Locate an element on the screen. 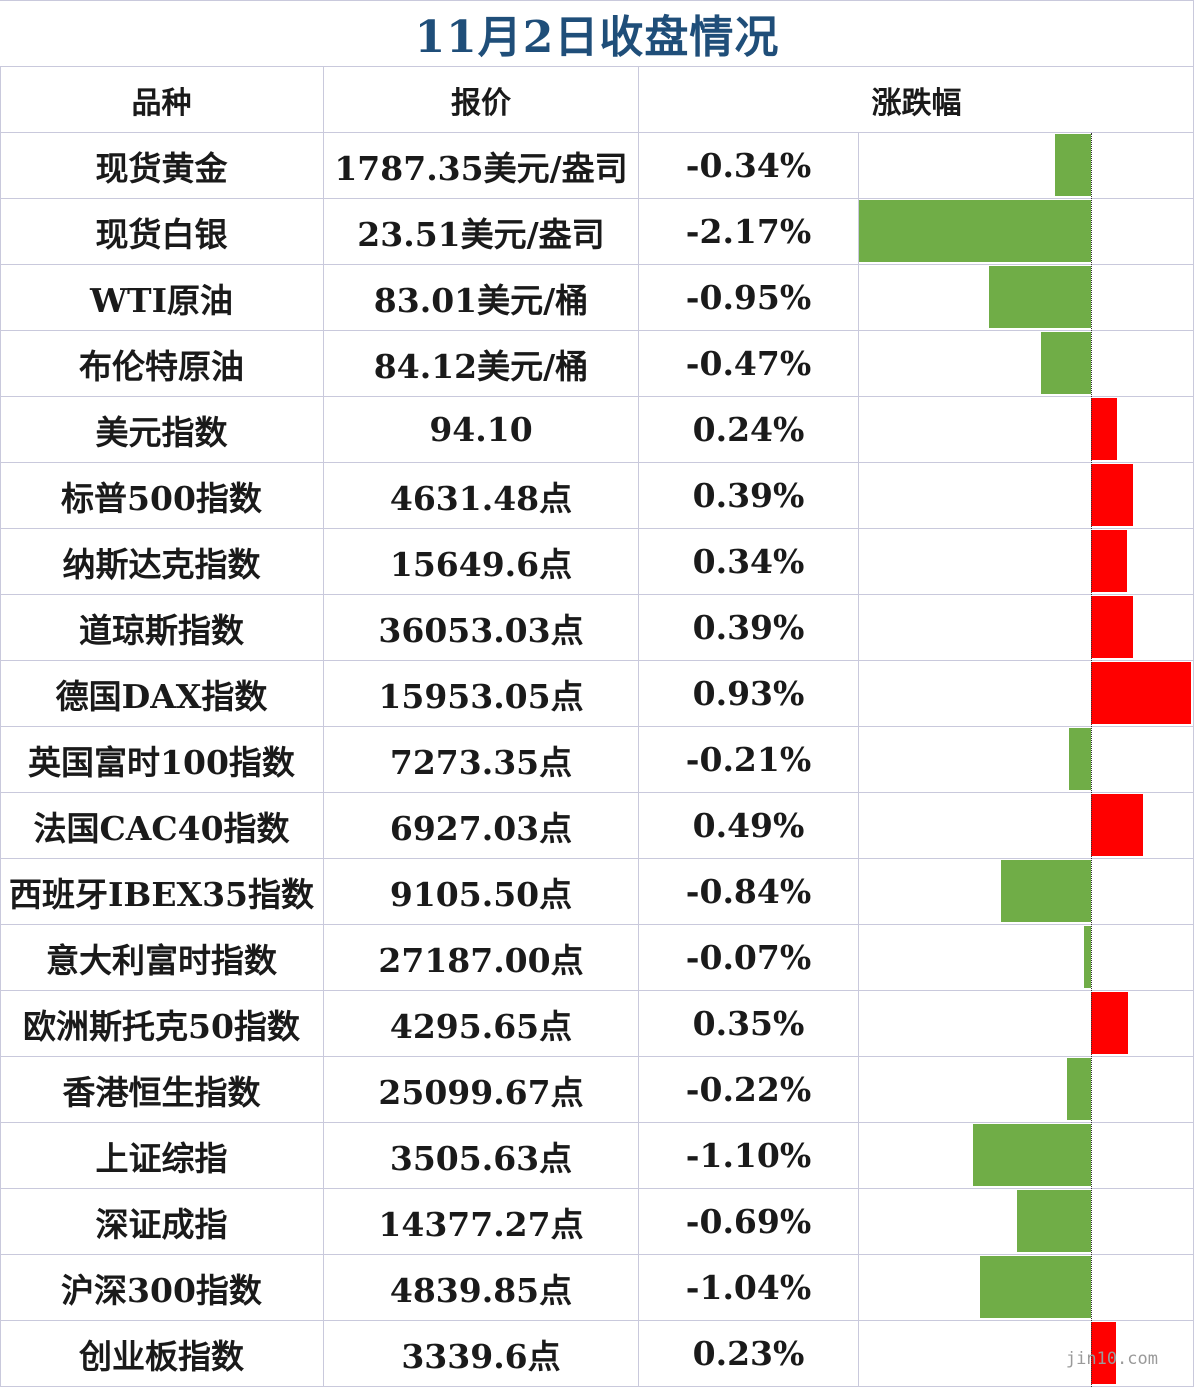 This screenshot has width=1194, height=1387. row-price: 27187.00点 is located at coordinates (481, 960).